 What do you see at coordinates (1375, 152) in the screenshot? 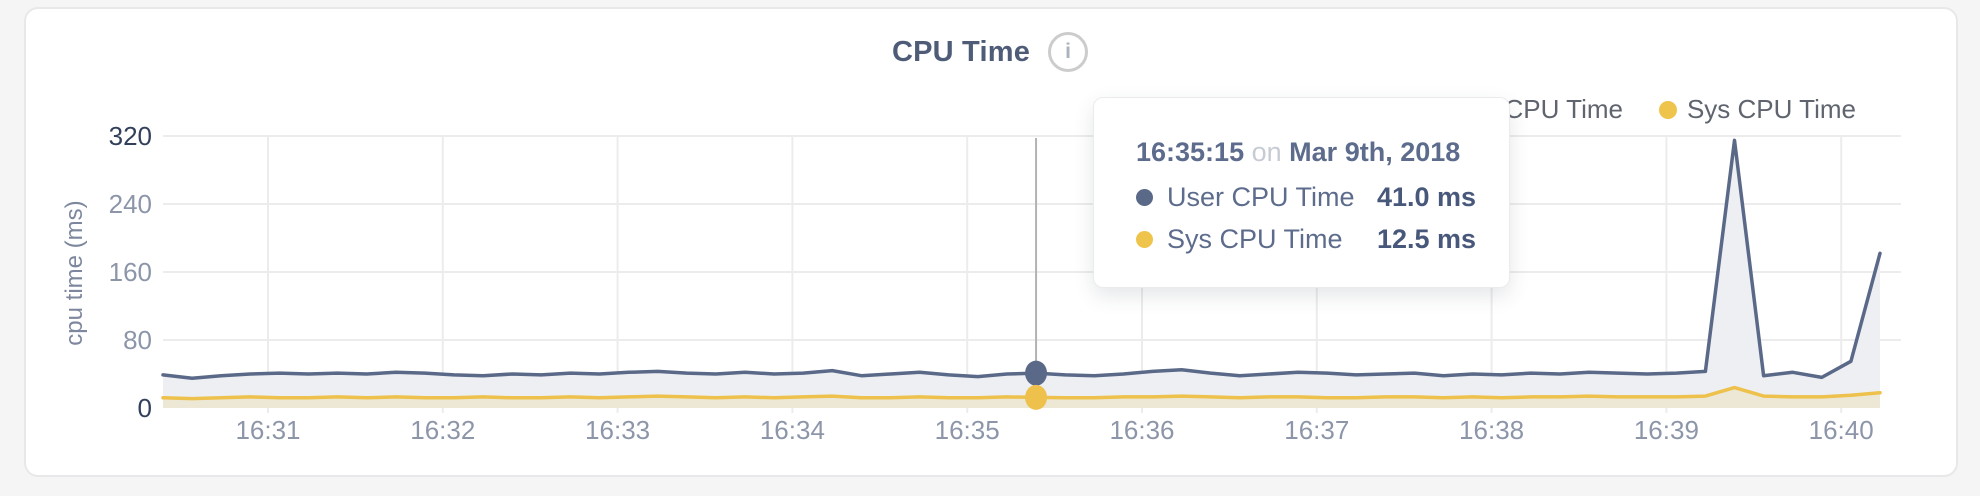
I see `tooltip-date: Mar 9th, 2018` at bounding box center [1375, 152].